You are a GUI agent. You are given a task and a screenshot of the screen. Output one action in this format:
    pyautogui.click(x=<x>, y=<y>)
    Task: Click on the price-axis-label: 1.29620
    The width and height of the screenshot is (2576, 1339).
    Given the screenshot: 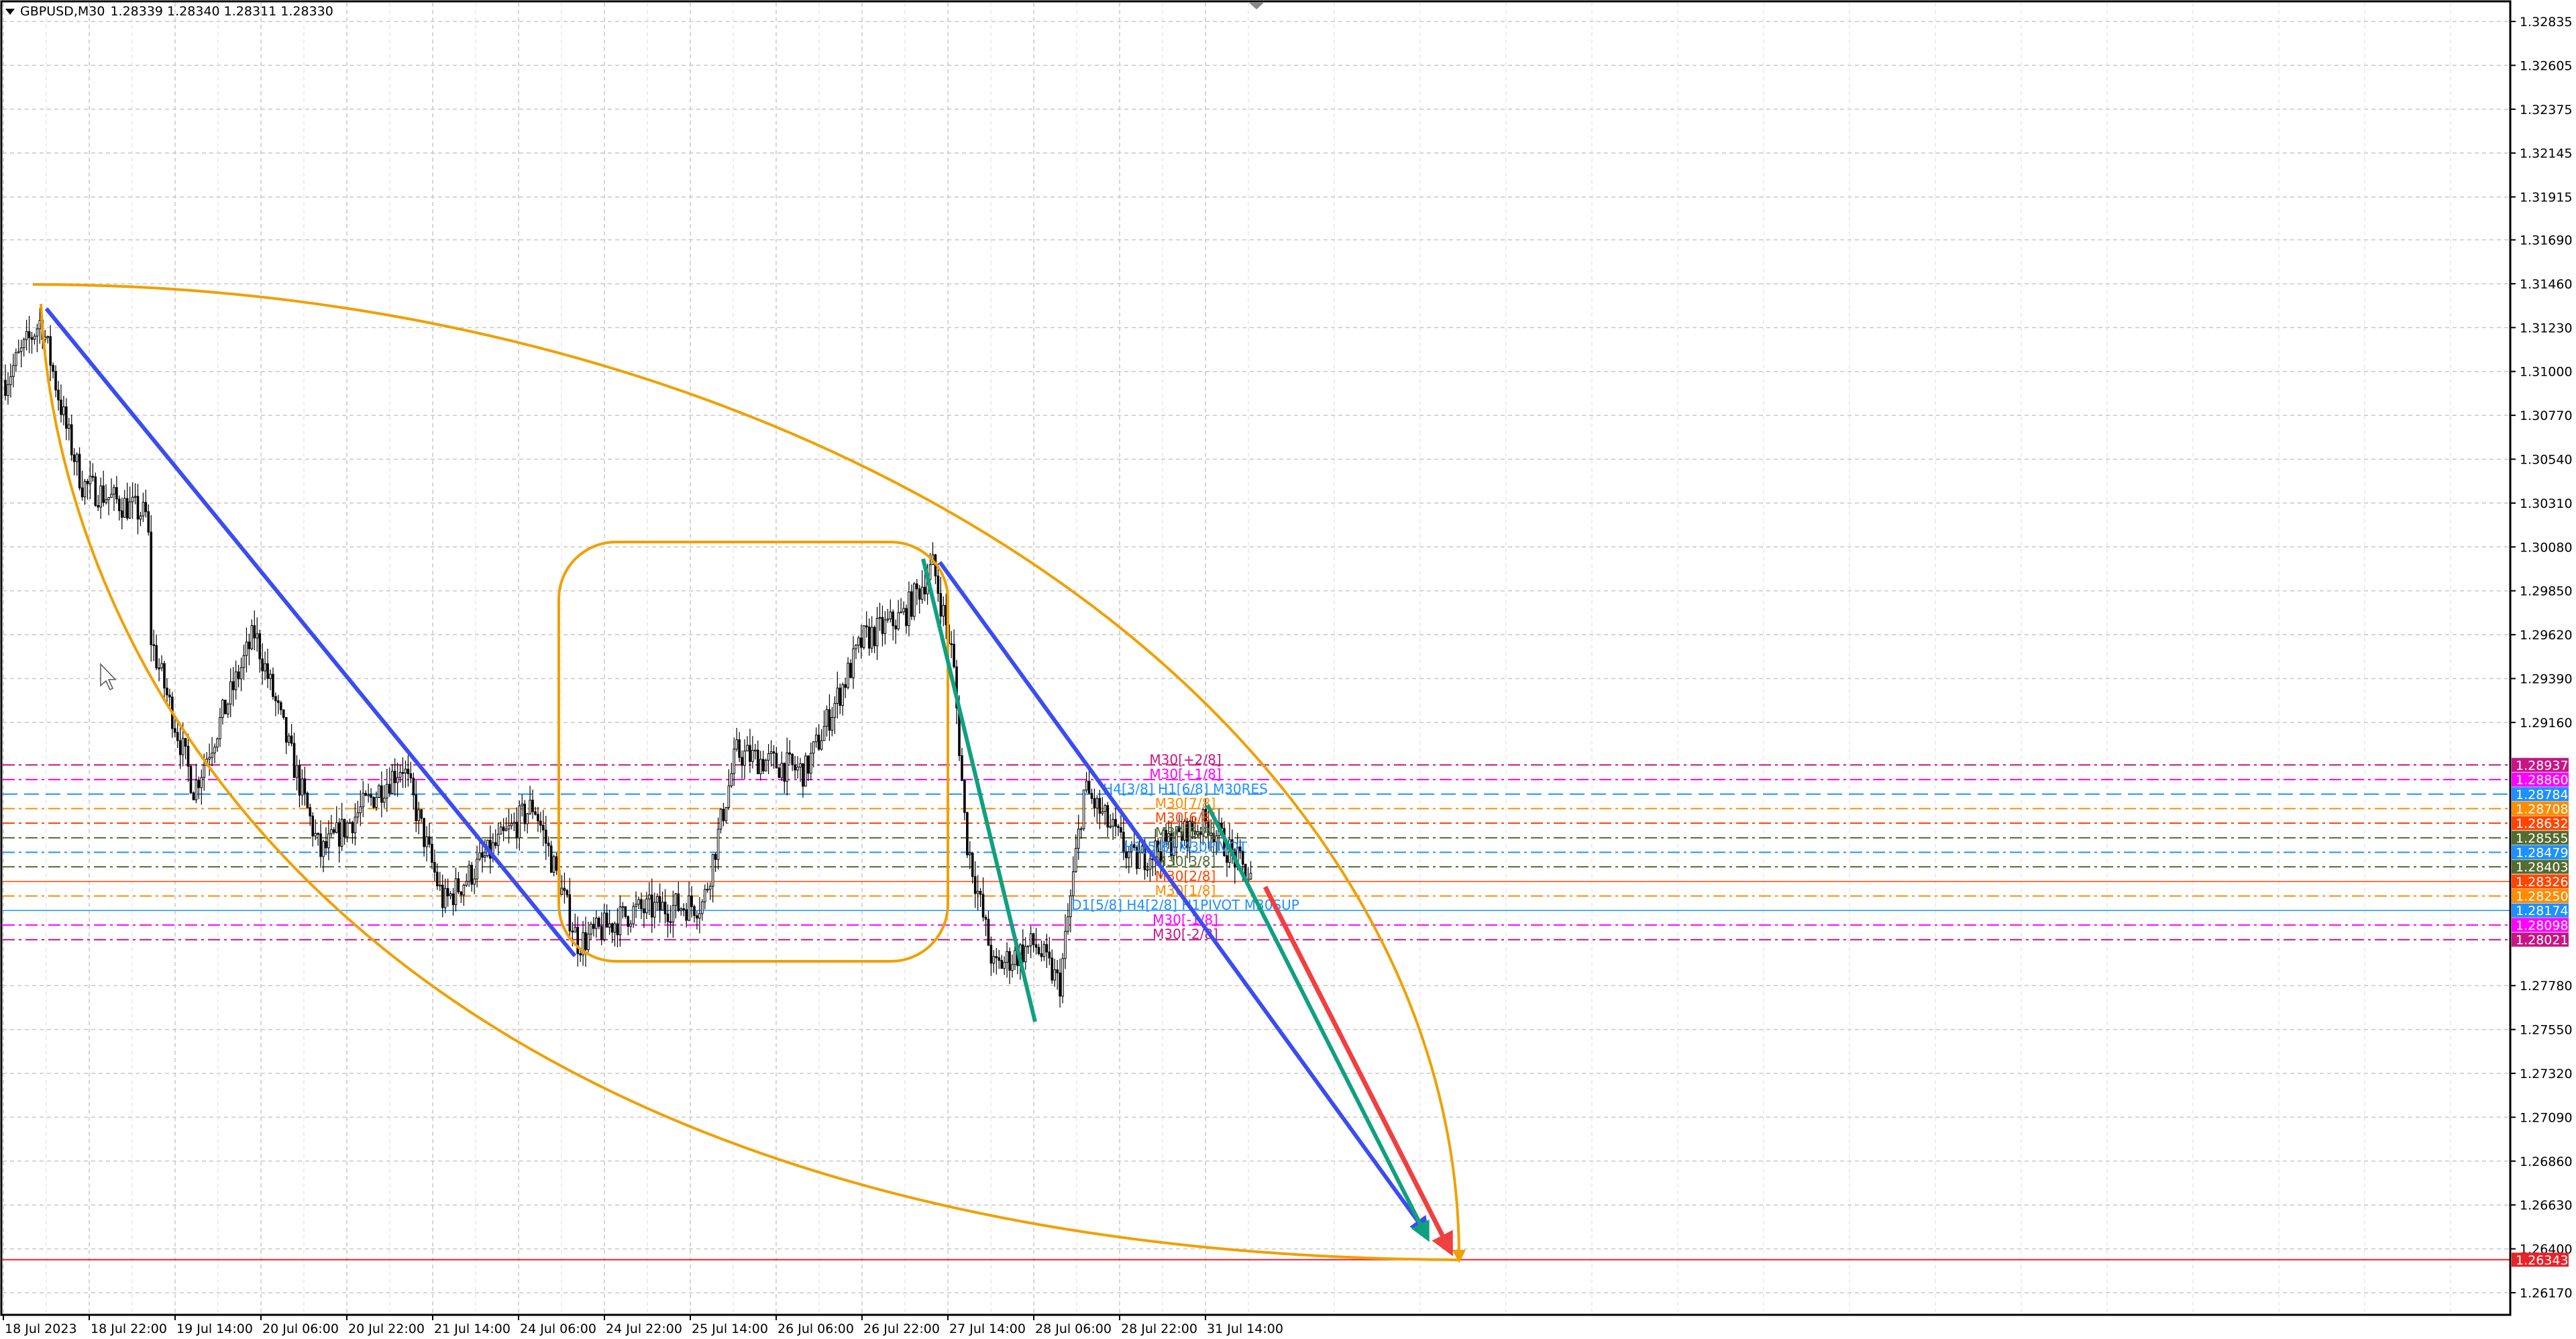 What is the action you would take?
    pyautogui.click(x=2546, y=635)
    